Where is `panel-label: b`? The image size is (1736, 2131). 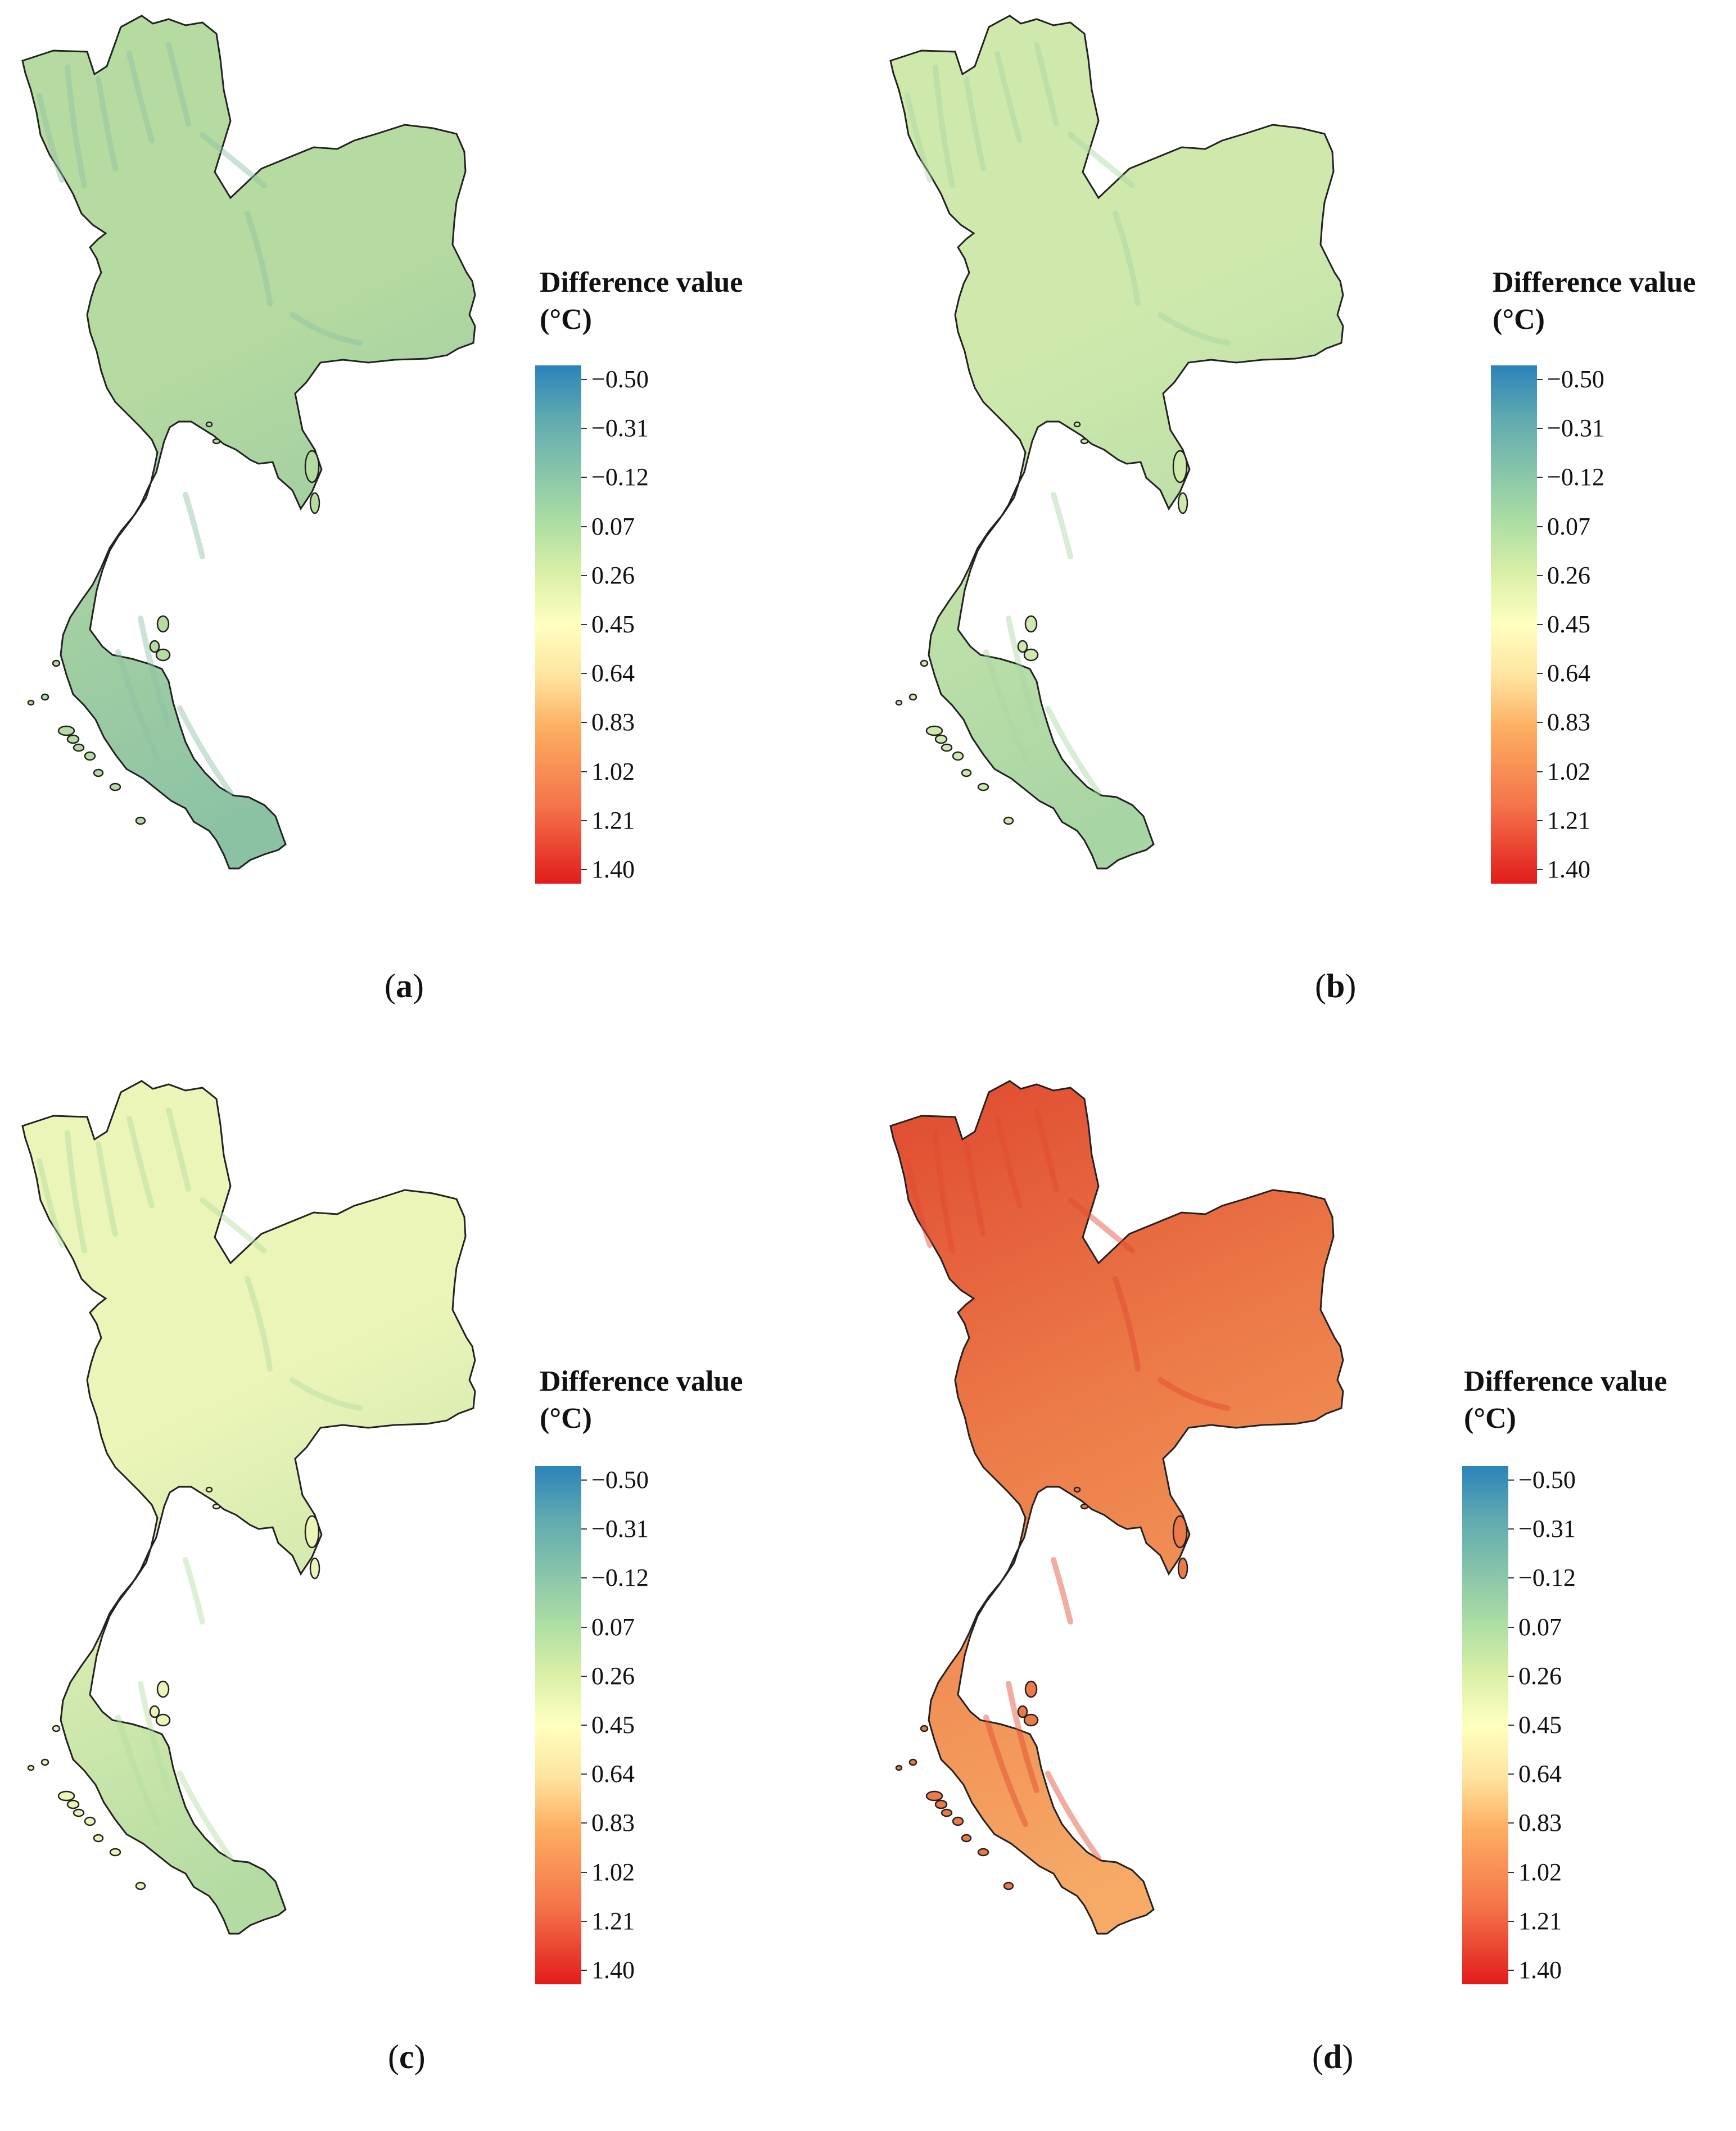
panel-label: b is located at coordinates (1335, 986).